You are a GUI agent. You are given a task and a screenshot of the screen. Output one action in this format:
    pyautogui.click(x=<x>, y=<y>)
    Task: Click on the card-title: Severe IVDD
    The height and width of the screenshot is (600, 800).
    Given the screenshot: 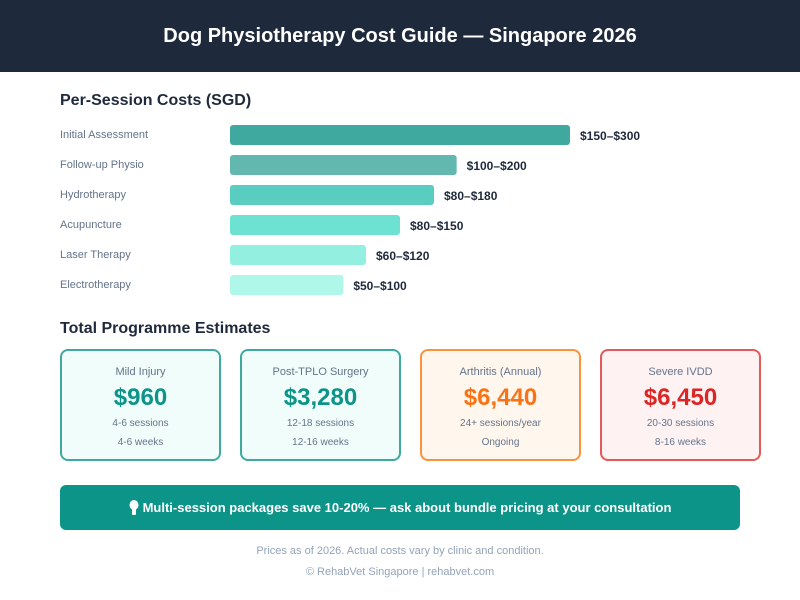 What is the action you would take?
    pyautogui.click(x=680, y=372)
    